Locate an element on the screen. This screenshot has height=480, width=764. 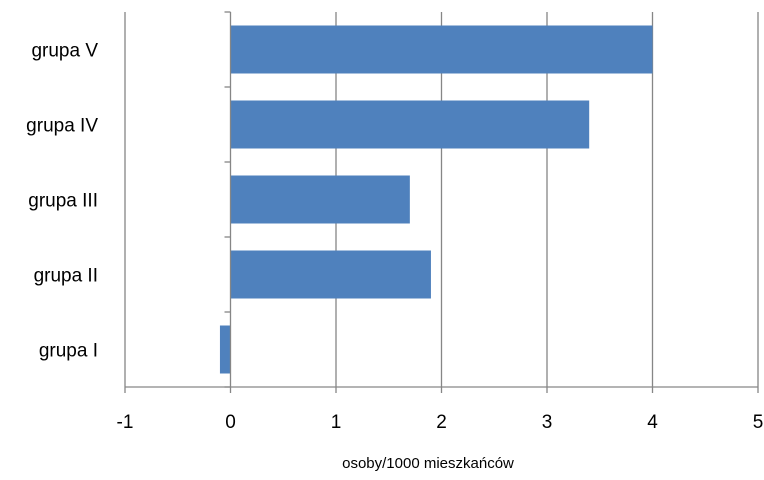
y-category-label: grupa II is located at coordinates (66, 276).